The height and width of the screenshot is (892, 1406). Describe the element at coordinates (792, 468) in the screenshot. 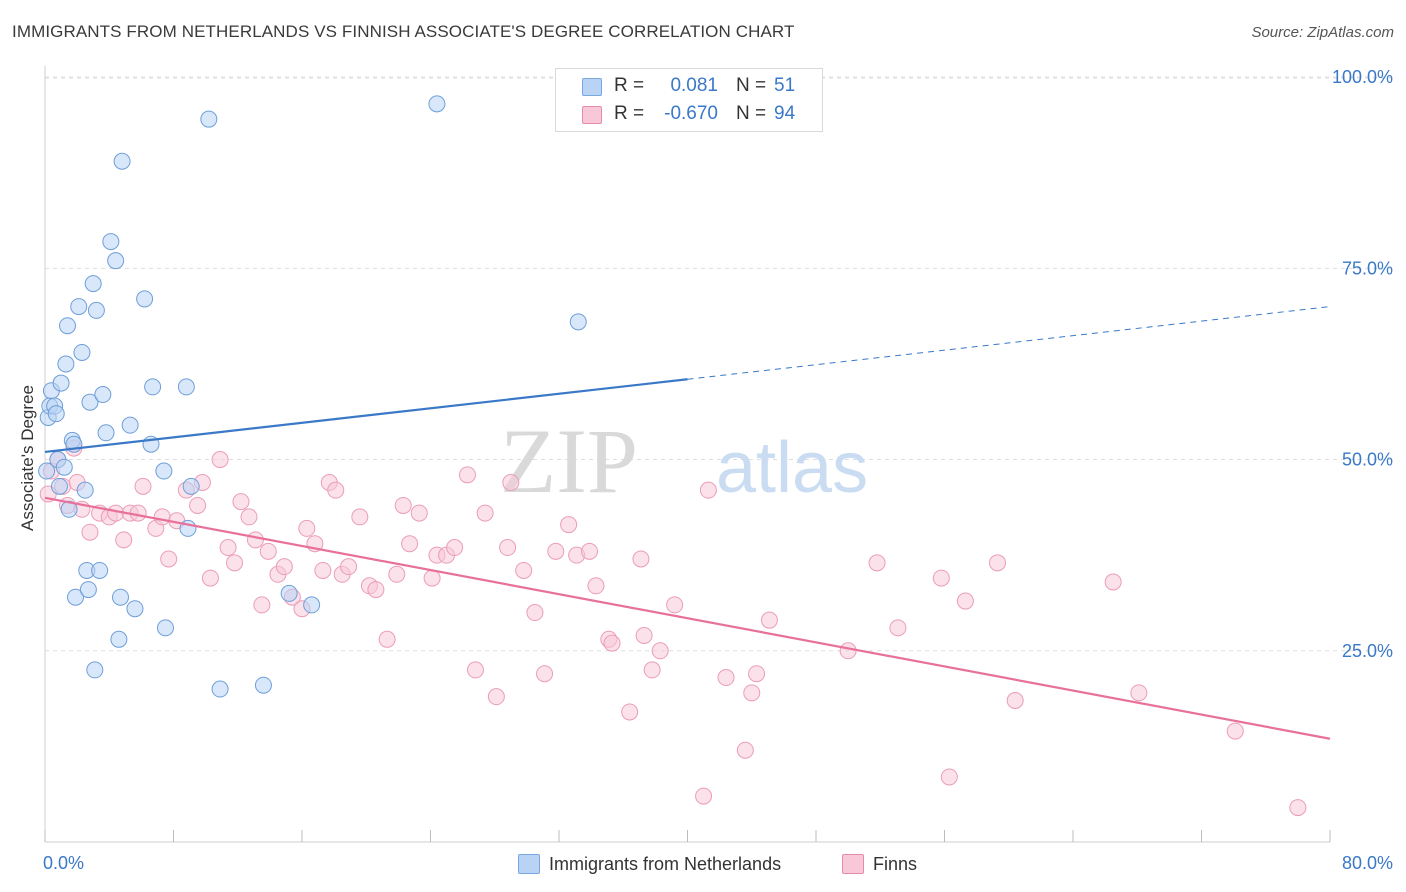

I see `watermark-atlas: atlas` at that location.